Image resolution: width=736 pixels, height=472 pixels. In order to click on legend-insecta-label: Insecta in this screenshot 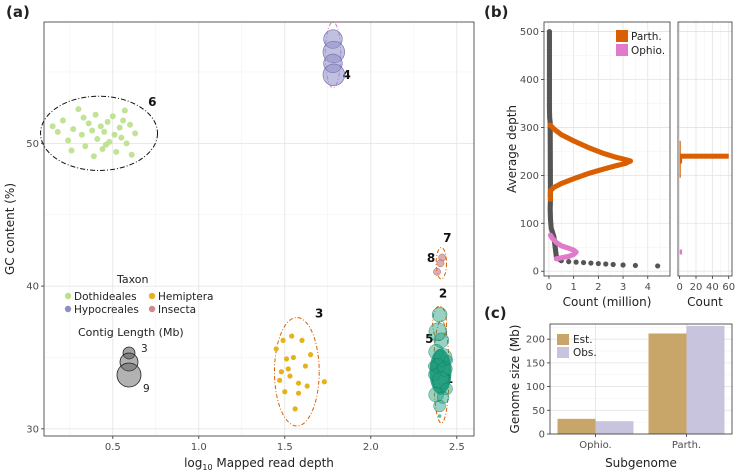, I will do `click(177, 310)`.